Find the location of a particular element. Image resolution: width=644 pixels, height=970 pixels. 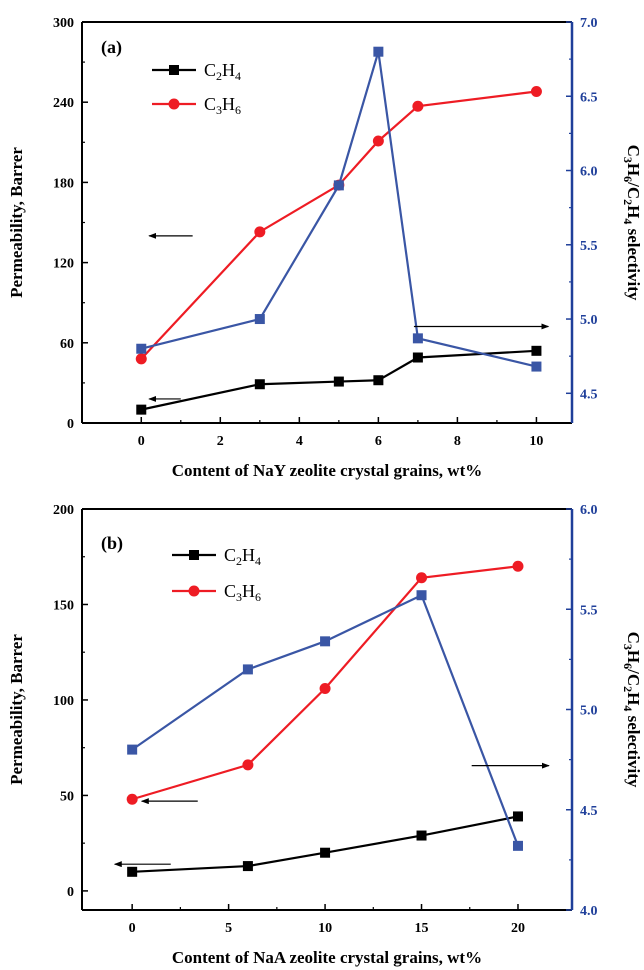

x-tick-label: 4 is located at coordinates (299, 441).